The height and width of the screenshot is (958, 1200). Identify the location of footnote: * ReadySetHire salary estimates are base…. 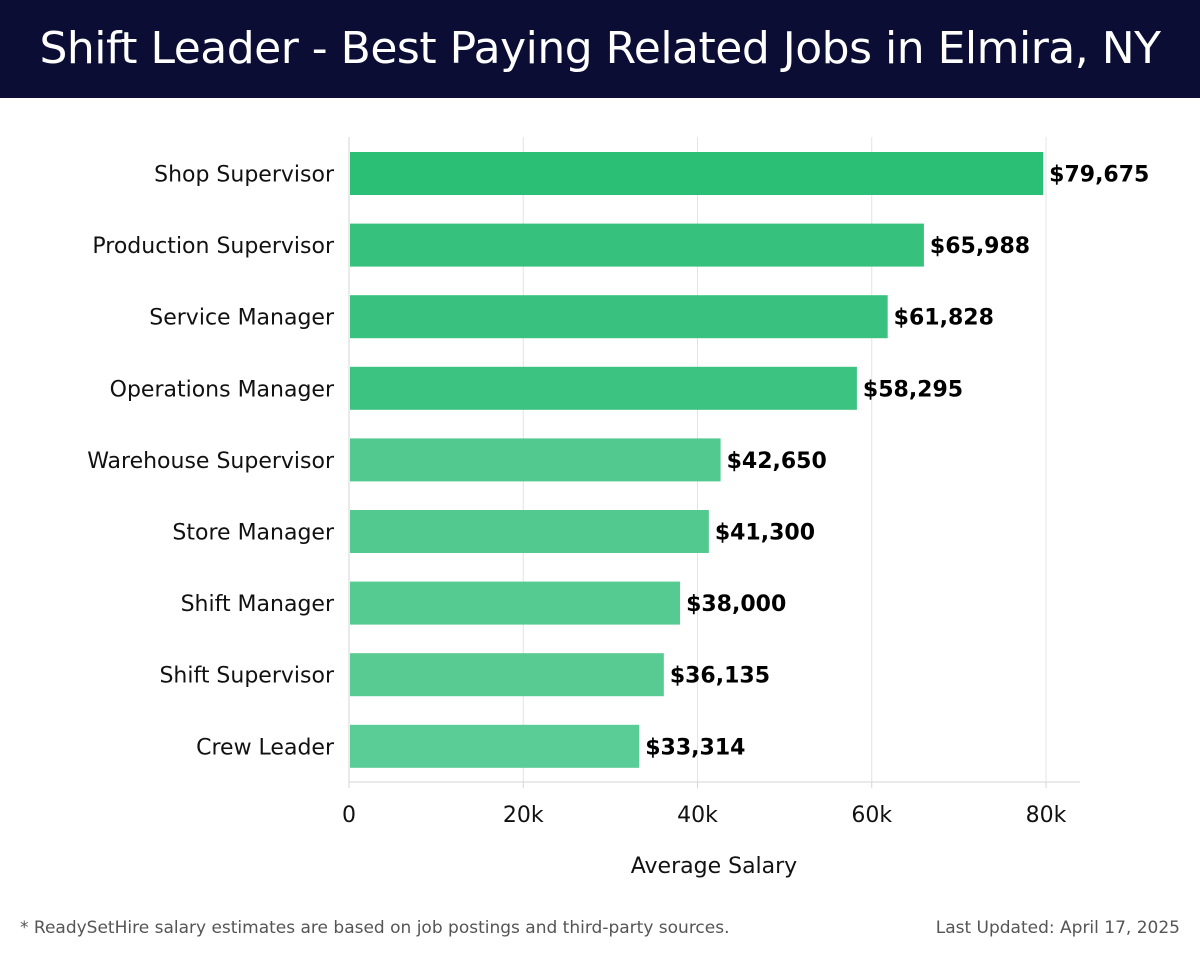
(375, 928).